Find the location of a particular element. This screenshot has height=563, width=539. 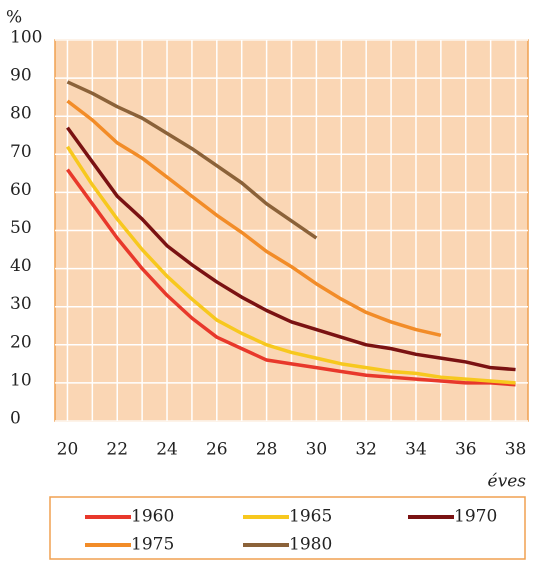

x-axis-label: éves is located at coordinates (507, 482).